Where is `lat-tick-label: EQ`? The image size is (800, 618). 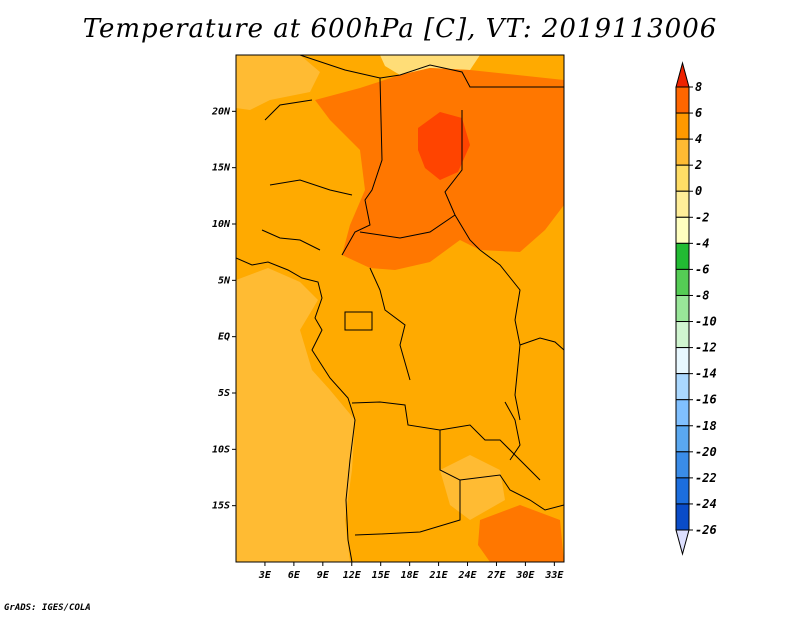 lat-tick-label: EQ is located at coordinates (224, 337).